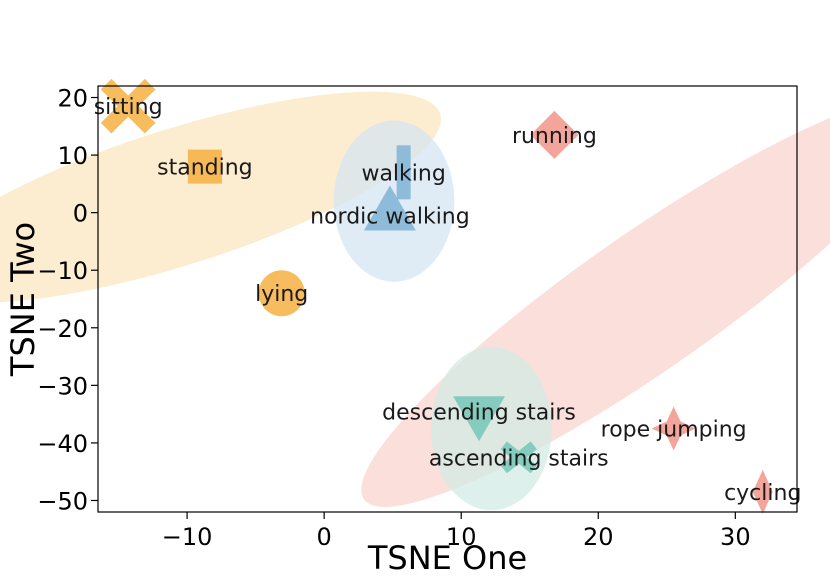  Describe the element at coordinates (735, 537) in the screenshot. I see `x-tick-label: 30` at that location.